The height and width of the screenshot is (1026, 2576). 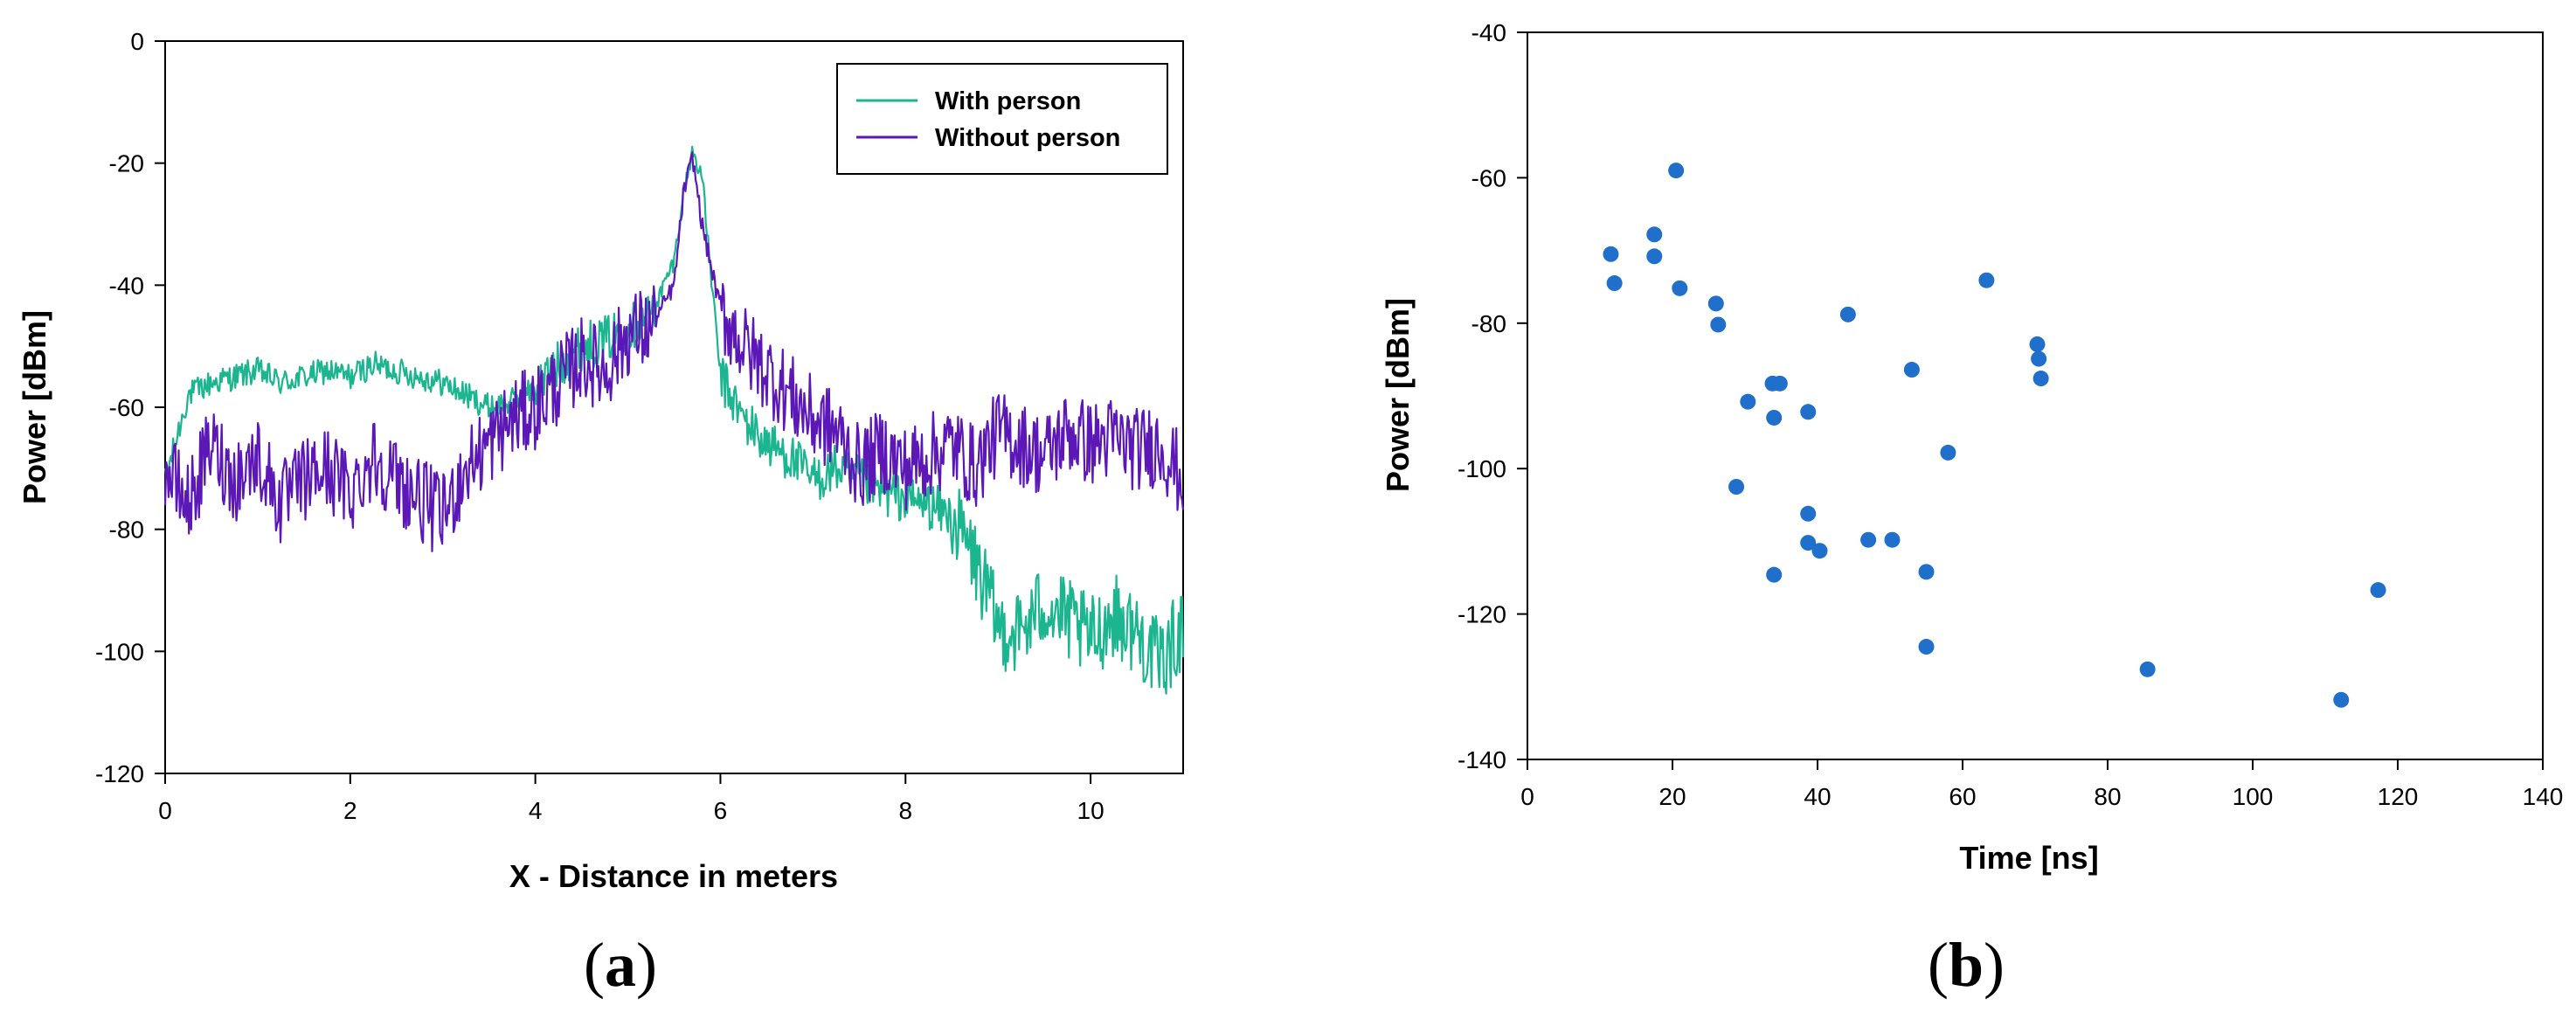 I want to click on x-tick-label-b: 120, so click(x=2398, y=797).